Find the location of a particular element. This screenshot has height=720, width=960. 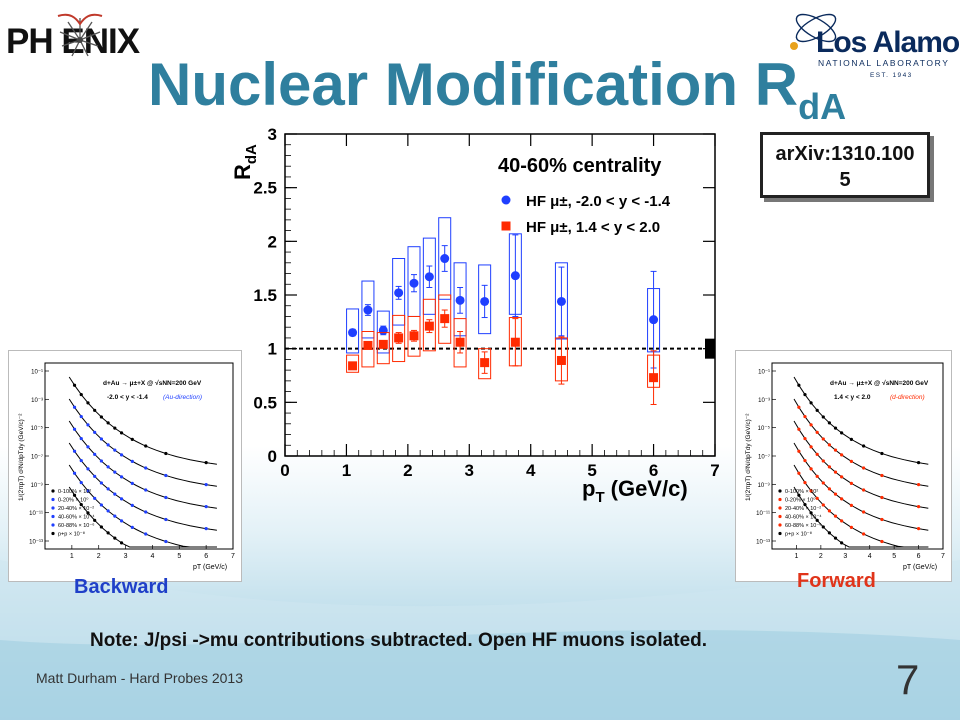

inset-legend-entry: p+p × 10⁻⁸ is located at coordinates (798, 534).